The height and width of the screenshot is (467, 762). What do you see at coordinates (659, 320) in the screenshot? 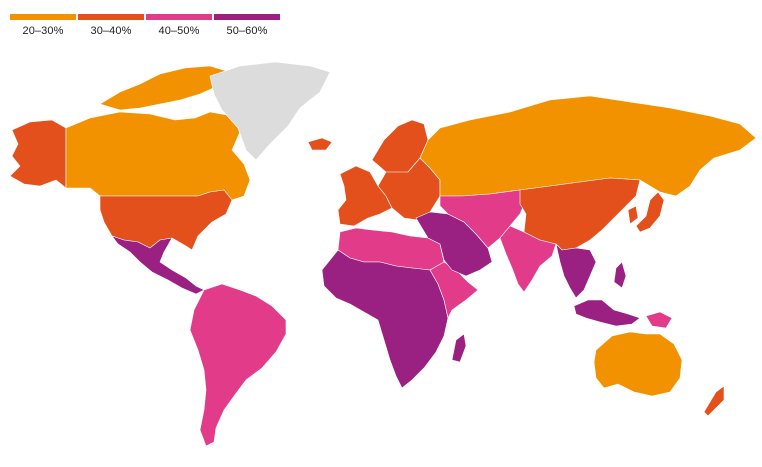
I see `region-papua-new-guinea` at bounding box center [659, 320].